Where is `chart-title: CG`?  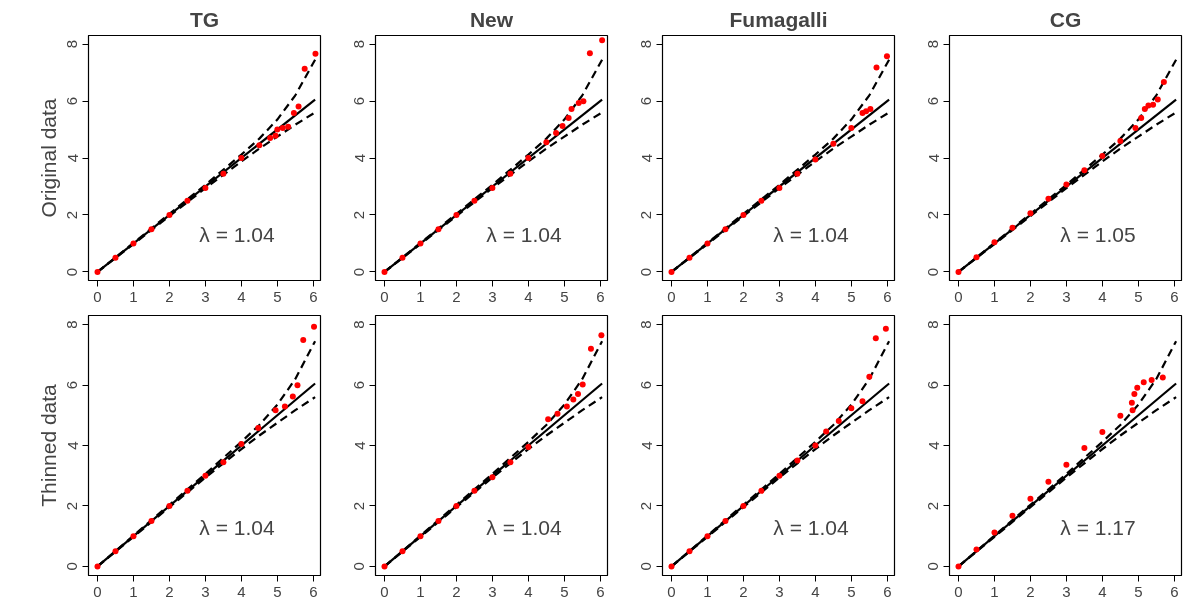 chart-title: CG is located at coordinates (1065, 19).